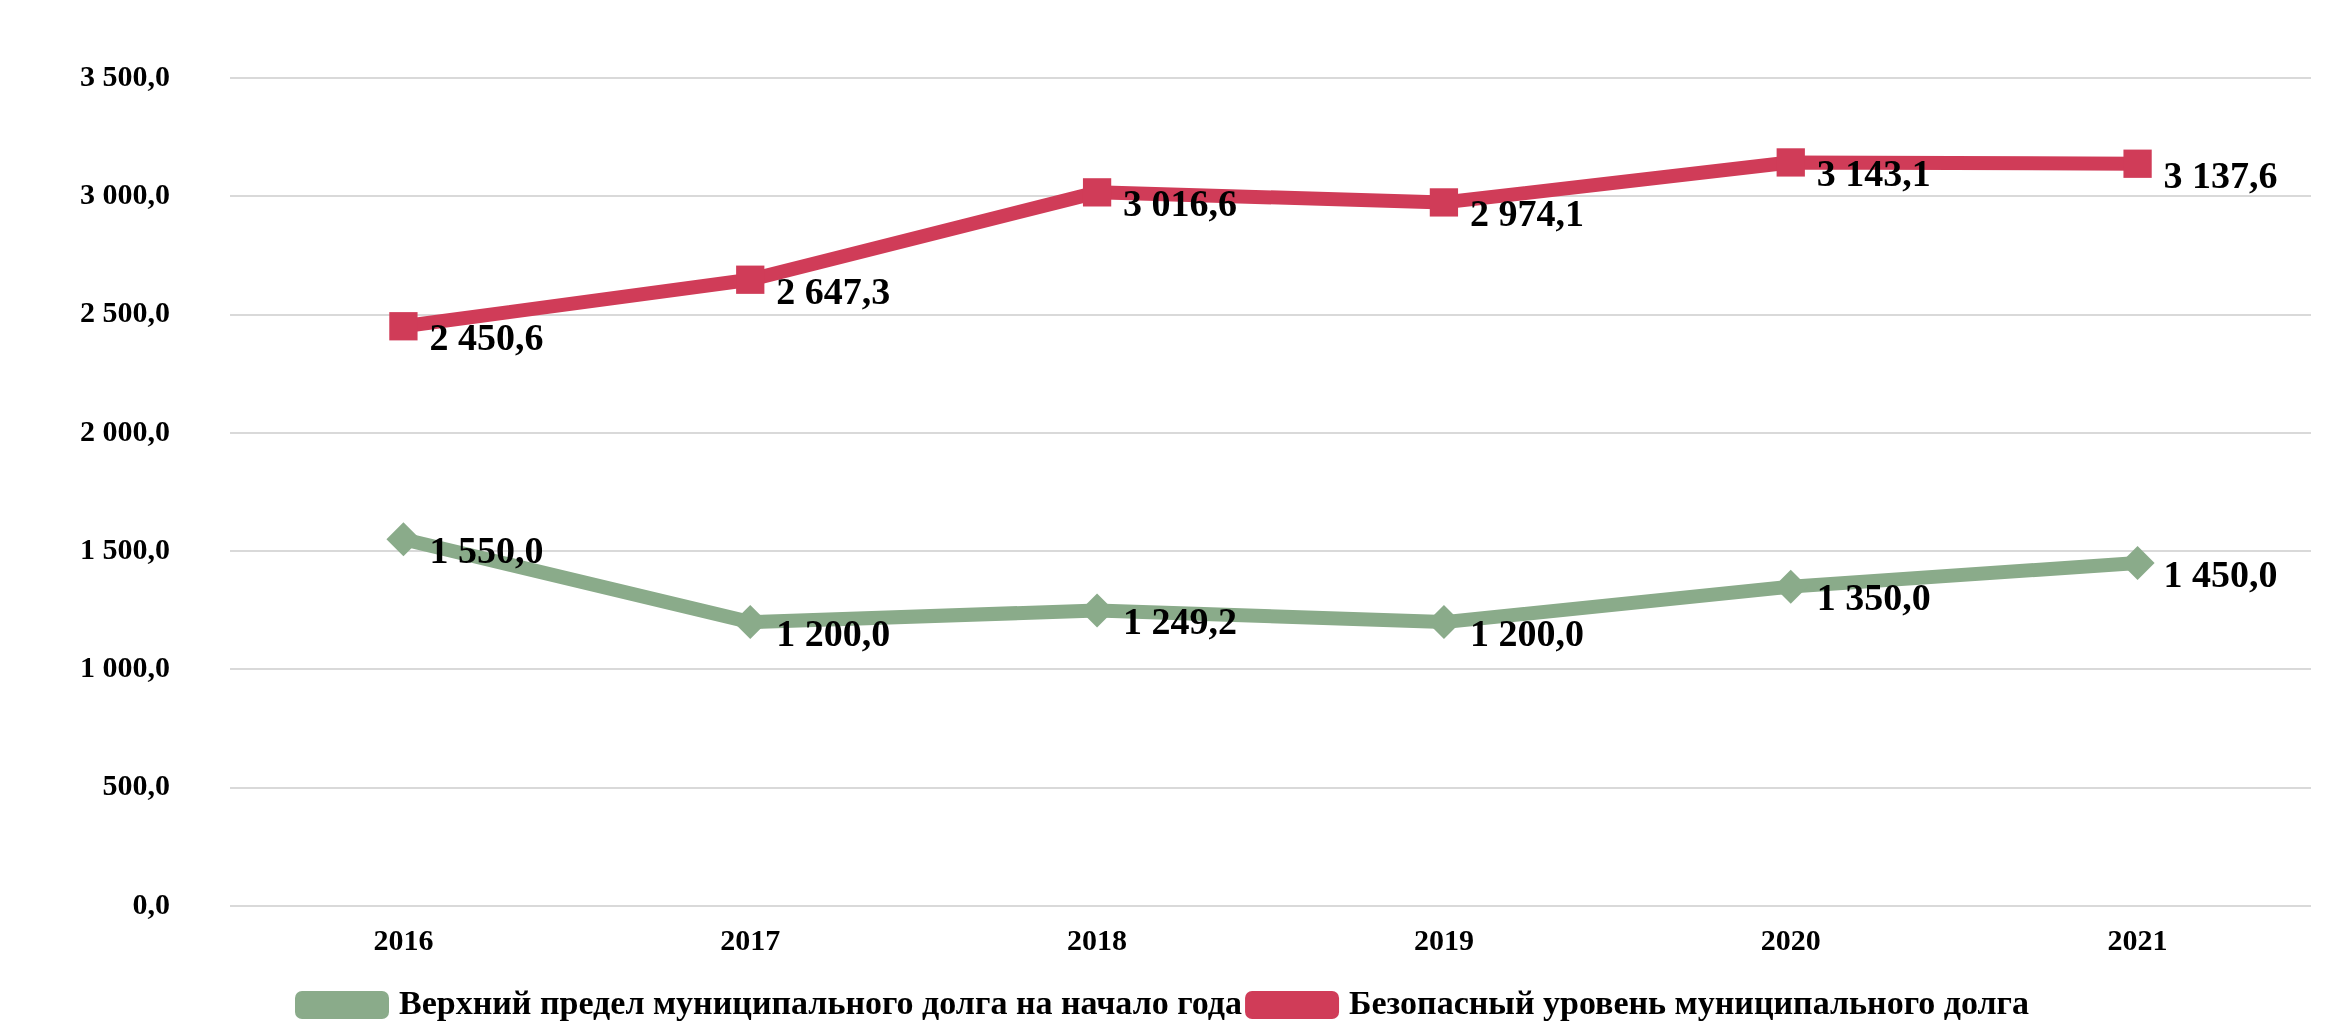  What do you see at coordinates (125, 194) in the screenshot?
I see `y-tick-label: 3 000,0` at bounding box center [125, 194].